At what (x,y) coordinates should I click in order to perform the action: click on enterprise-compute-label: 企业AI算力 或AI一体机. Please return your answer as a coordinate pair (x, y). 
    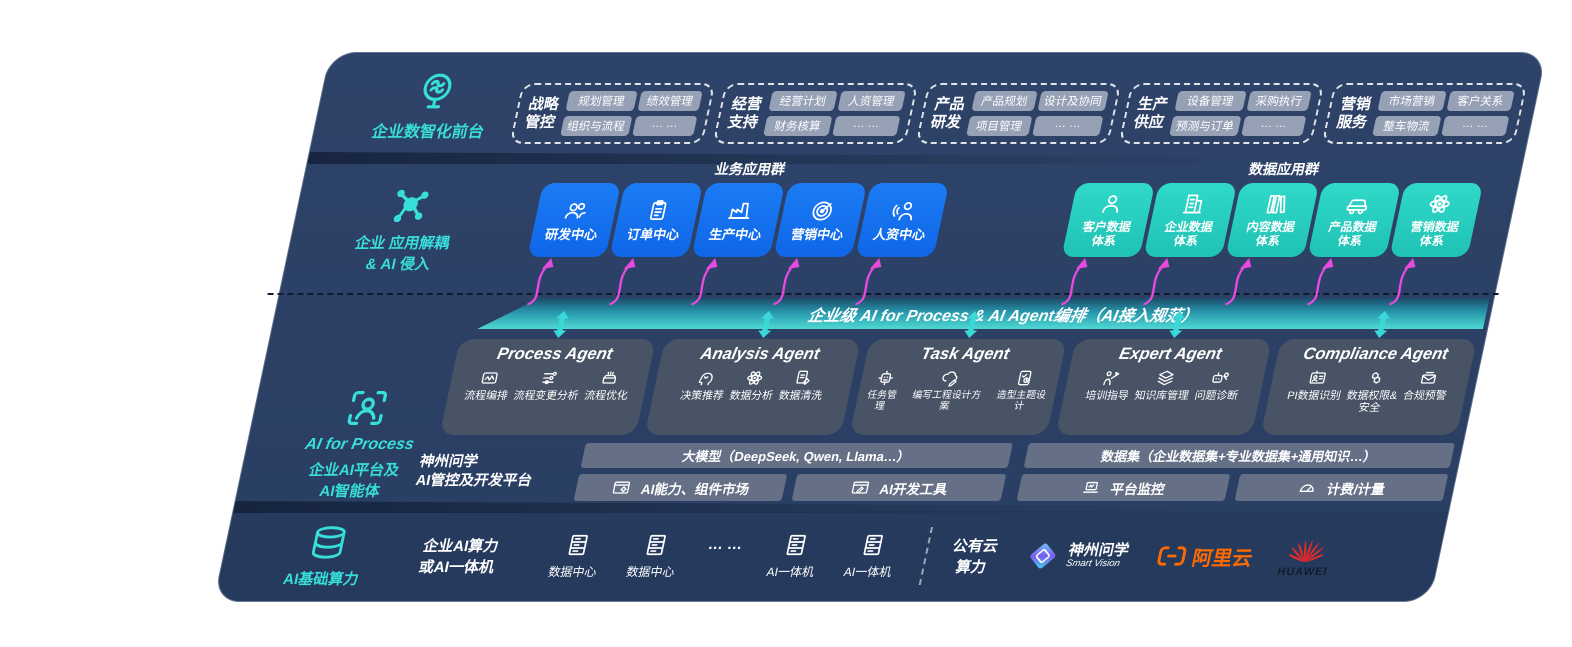
    Looking at the image, I should click on (459, 557).